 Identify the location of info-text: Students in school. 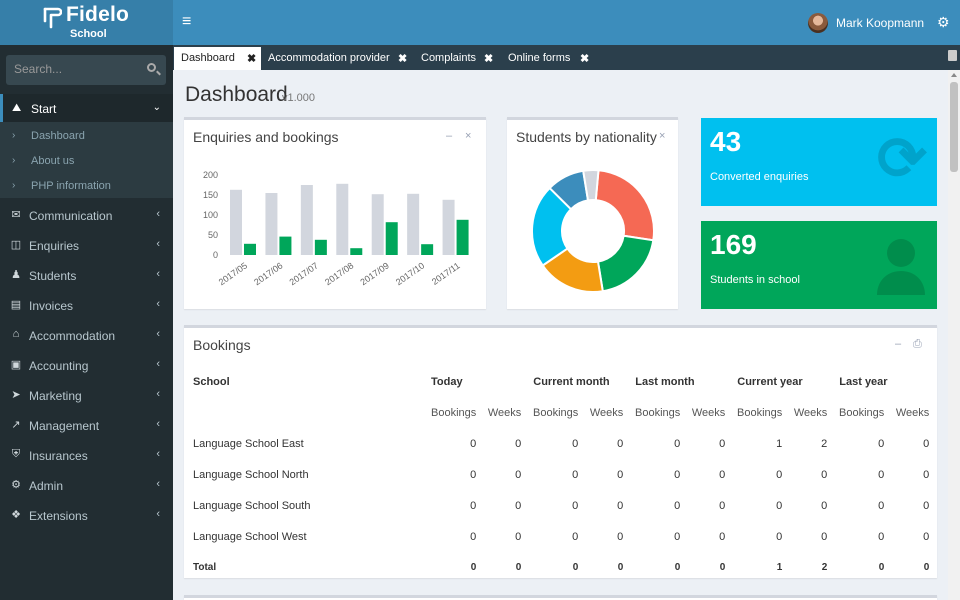
(755, 280).